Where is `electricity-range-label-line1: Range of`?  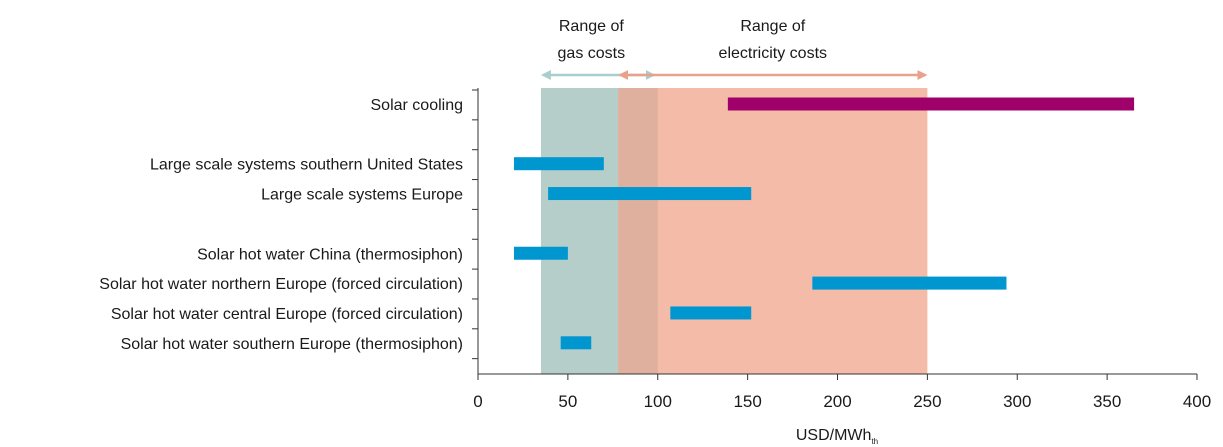
electricity-range-label-line1: Range of is located at coordinates (772, 26).